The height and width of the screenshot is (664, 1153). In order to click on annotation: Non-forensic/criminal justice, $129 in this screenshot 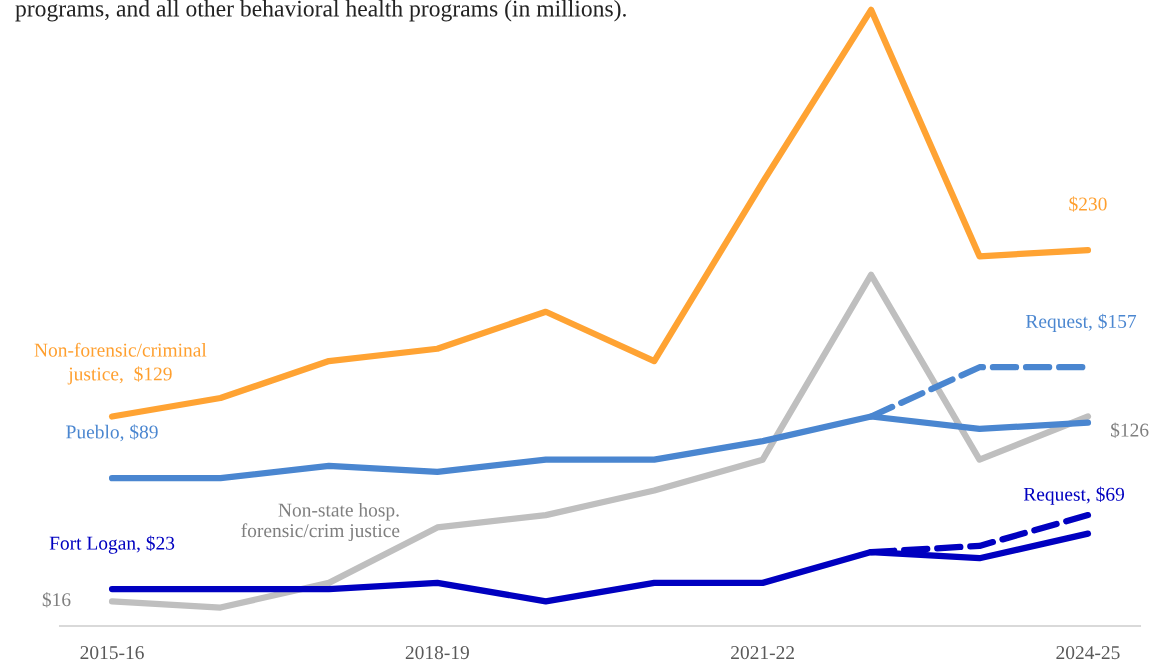, I will do `click(120, 363)`.